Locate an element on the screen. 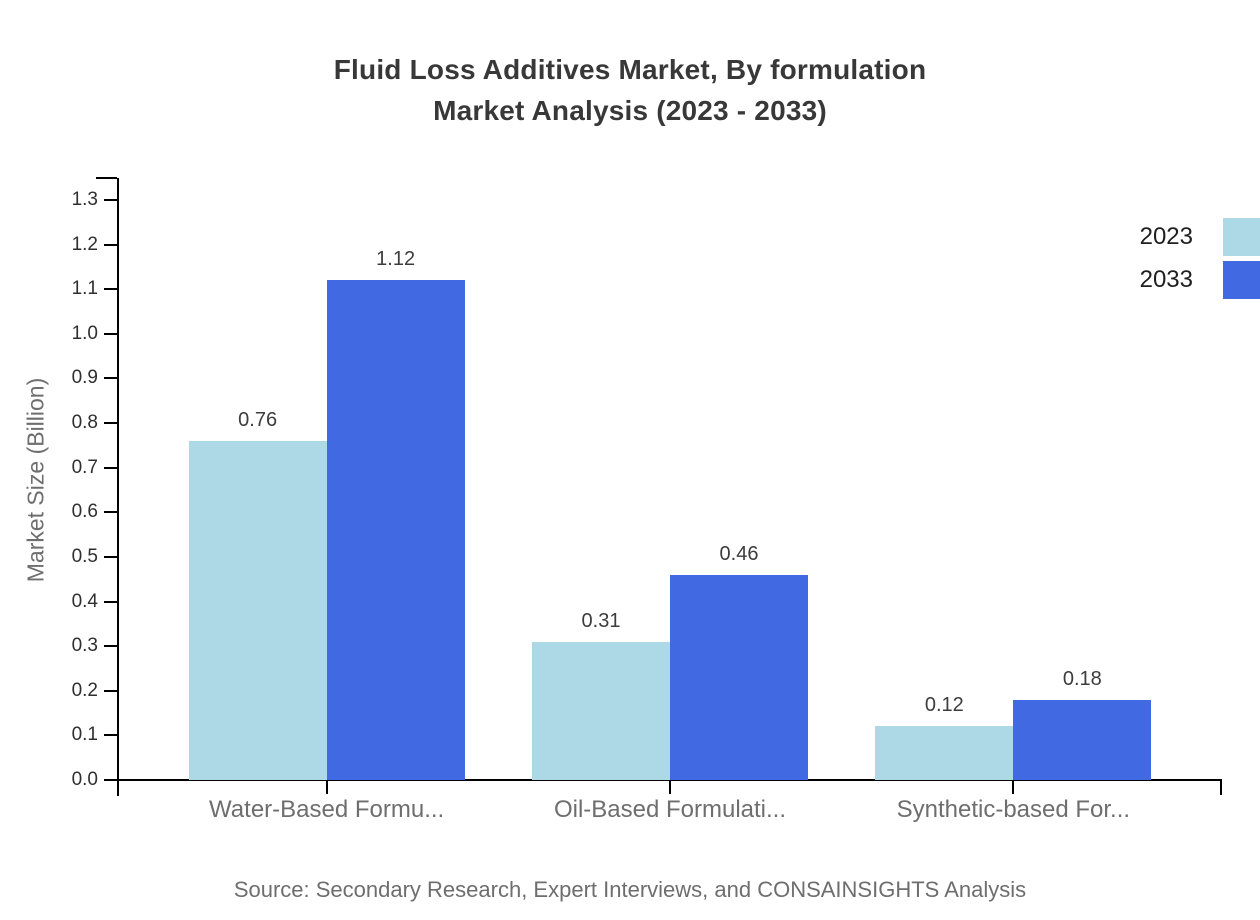 The width and height of the screenshot is (1260, 920). y-axis-tick-label: 0.7 is located at coordinates (84, 467).